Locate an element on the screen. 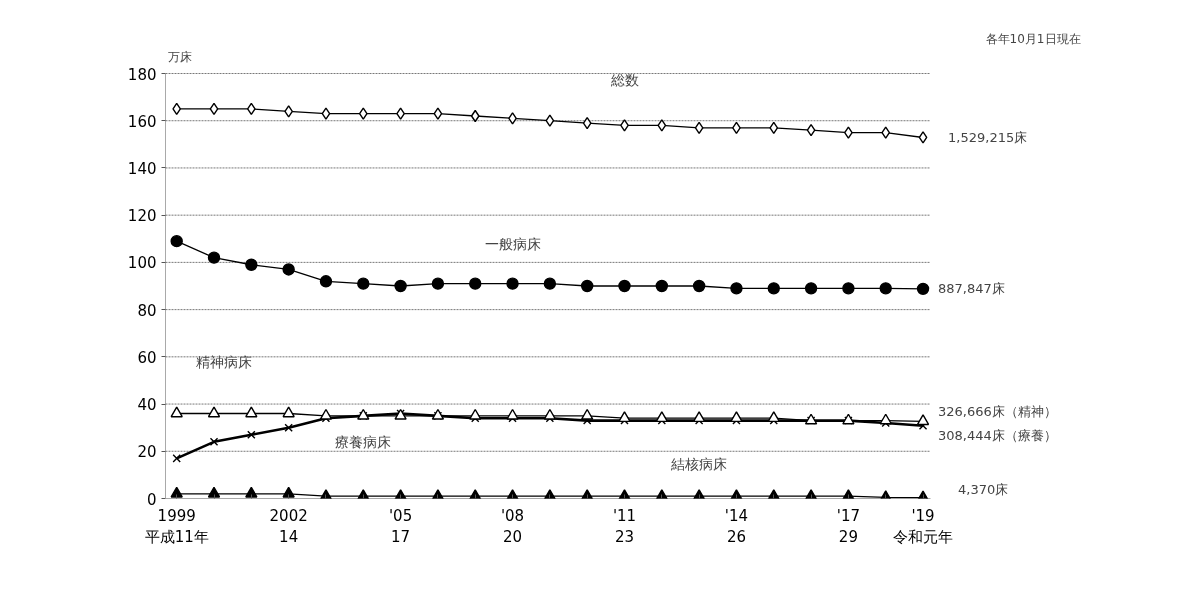 The image size is (1177, 592). annotation: 4,370床 is located at coordinates (983, 490).